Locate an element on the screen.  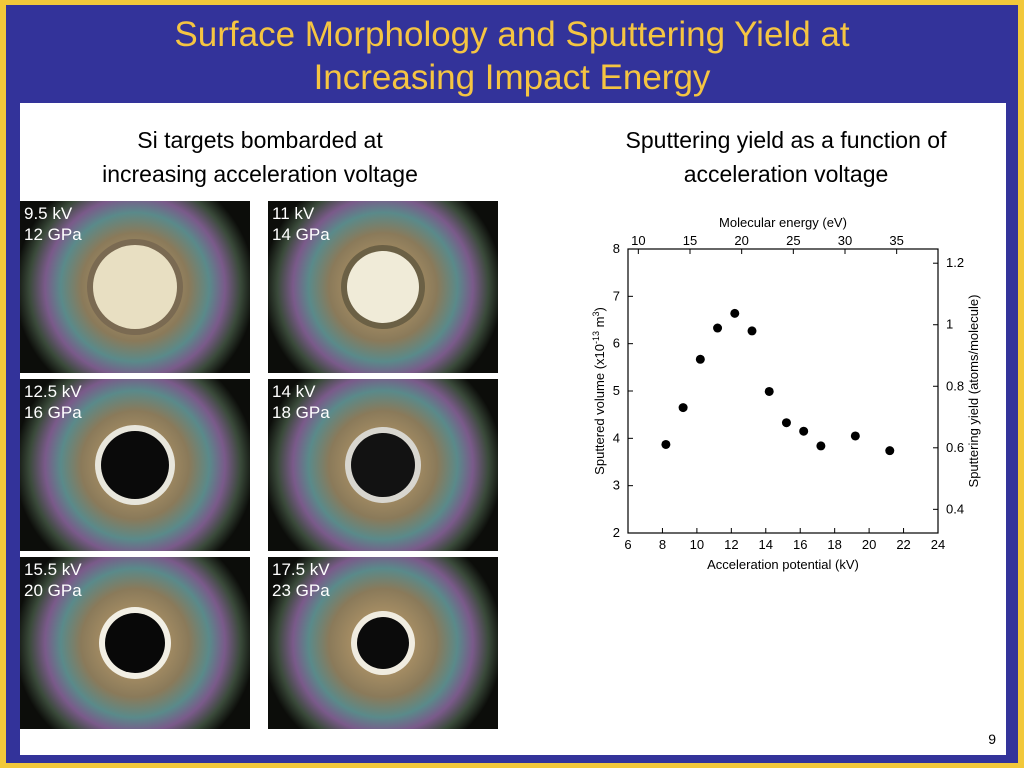
pressure-label: 23 GPa is located at coordinates (301, 590).